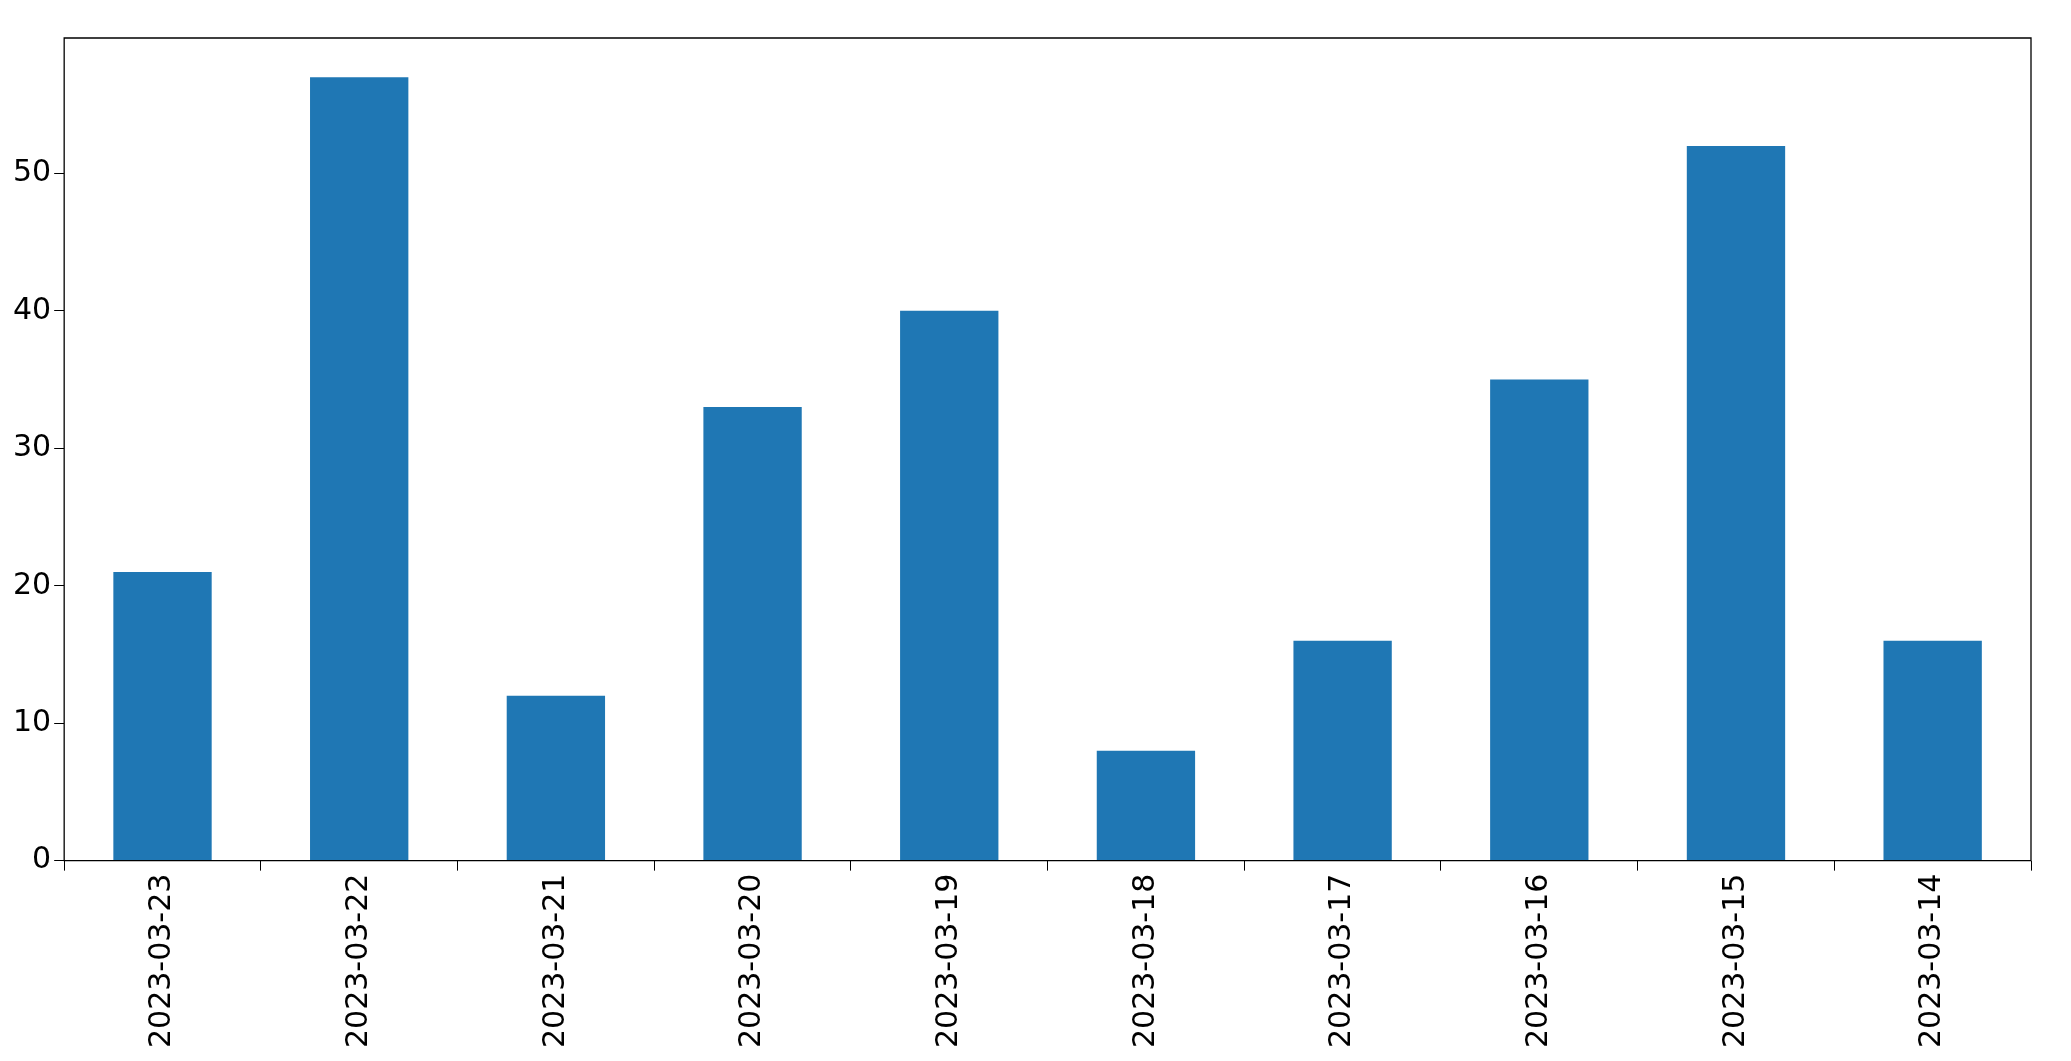 The image size is (2071, 1061). What do you see at coordinates (42, 858) in the screenshot?
I see `y-tick-label: 0` at bounding box center [42, 858].